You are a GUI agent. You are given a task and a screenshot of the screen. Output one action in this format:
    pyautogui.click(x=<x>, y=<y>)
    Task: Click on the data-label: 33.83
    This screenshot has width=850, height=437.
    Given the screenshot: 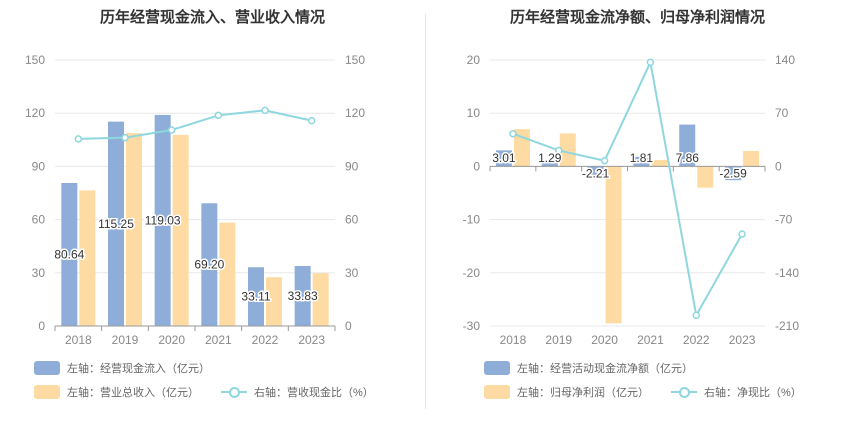 What is the action you would take?
    pyautogui.click(x=303, y=296)
    